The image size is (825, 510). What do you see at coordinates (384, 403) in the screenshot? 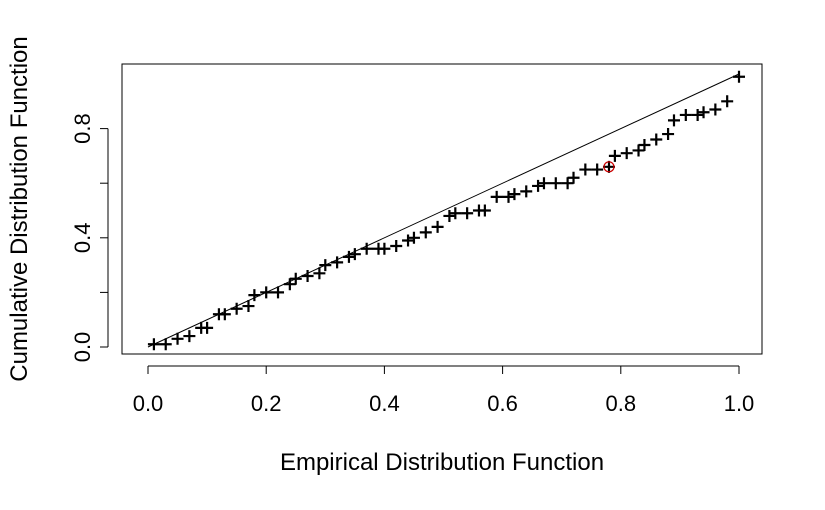
I see `x-tick-label: 0.4` at bounding box center [384, 403].